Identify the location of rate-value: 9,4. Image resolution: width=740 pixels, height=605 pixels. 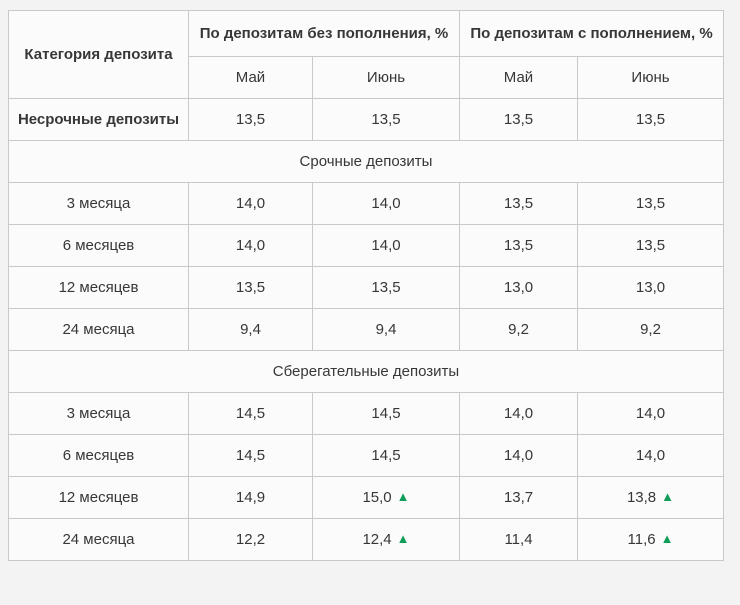
(250, 329).